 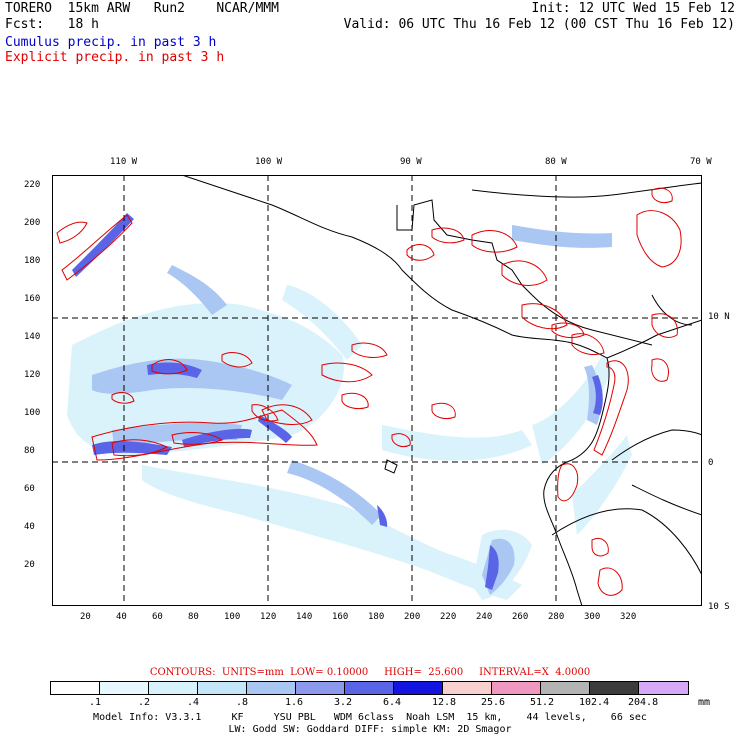 What do you see at coordinates (32, 223) in the screenshot?
I see `y-tick-label: 200` at bounding box center [32, 223].